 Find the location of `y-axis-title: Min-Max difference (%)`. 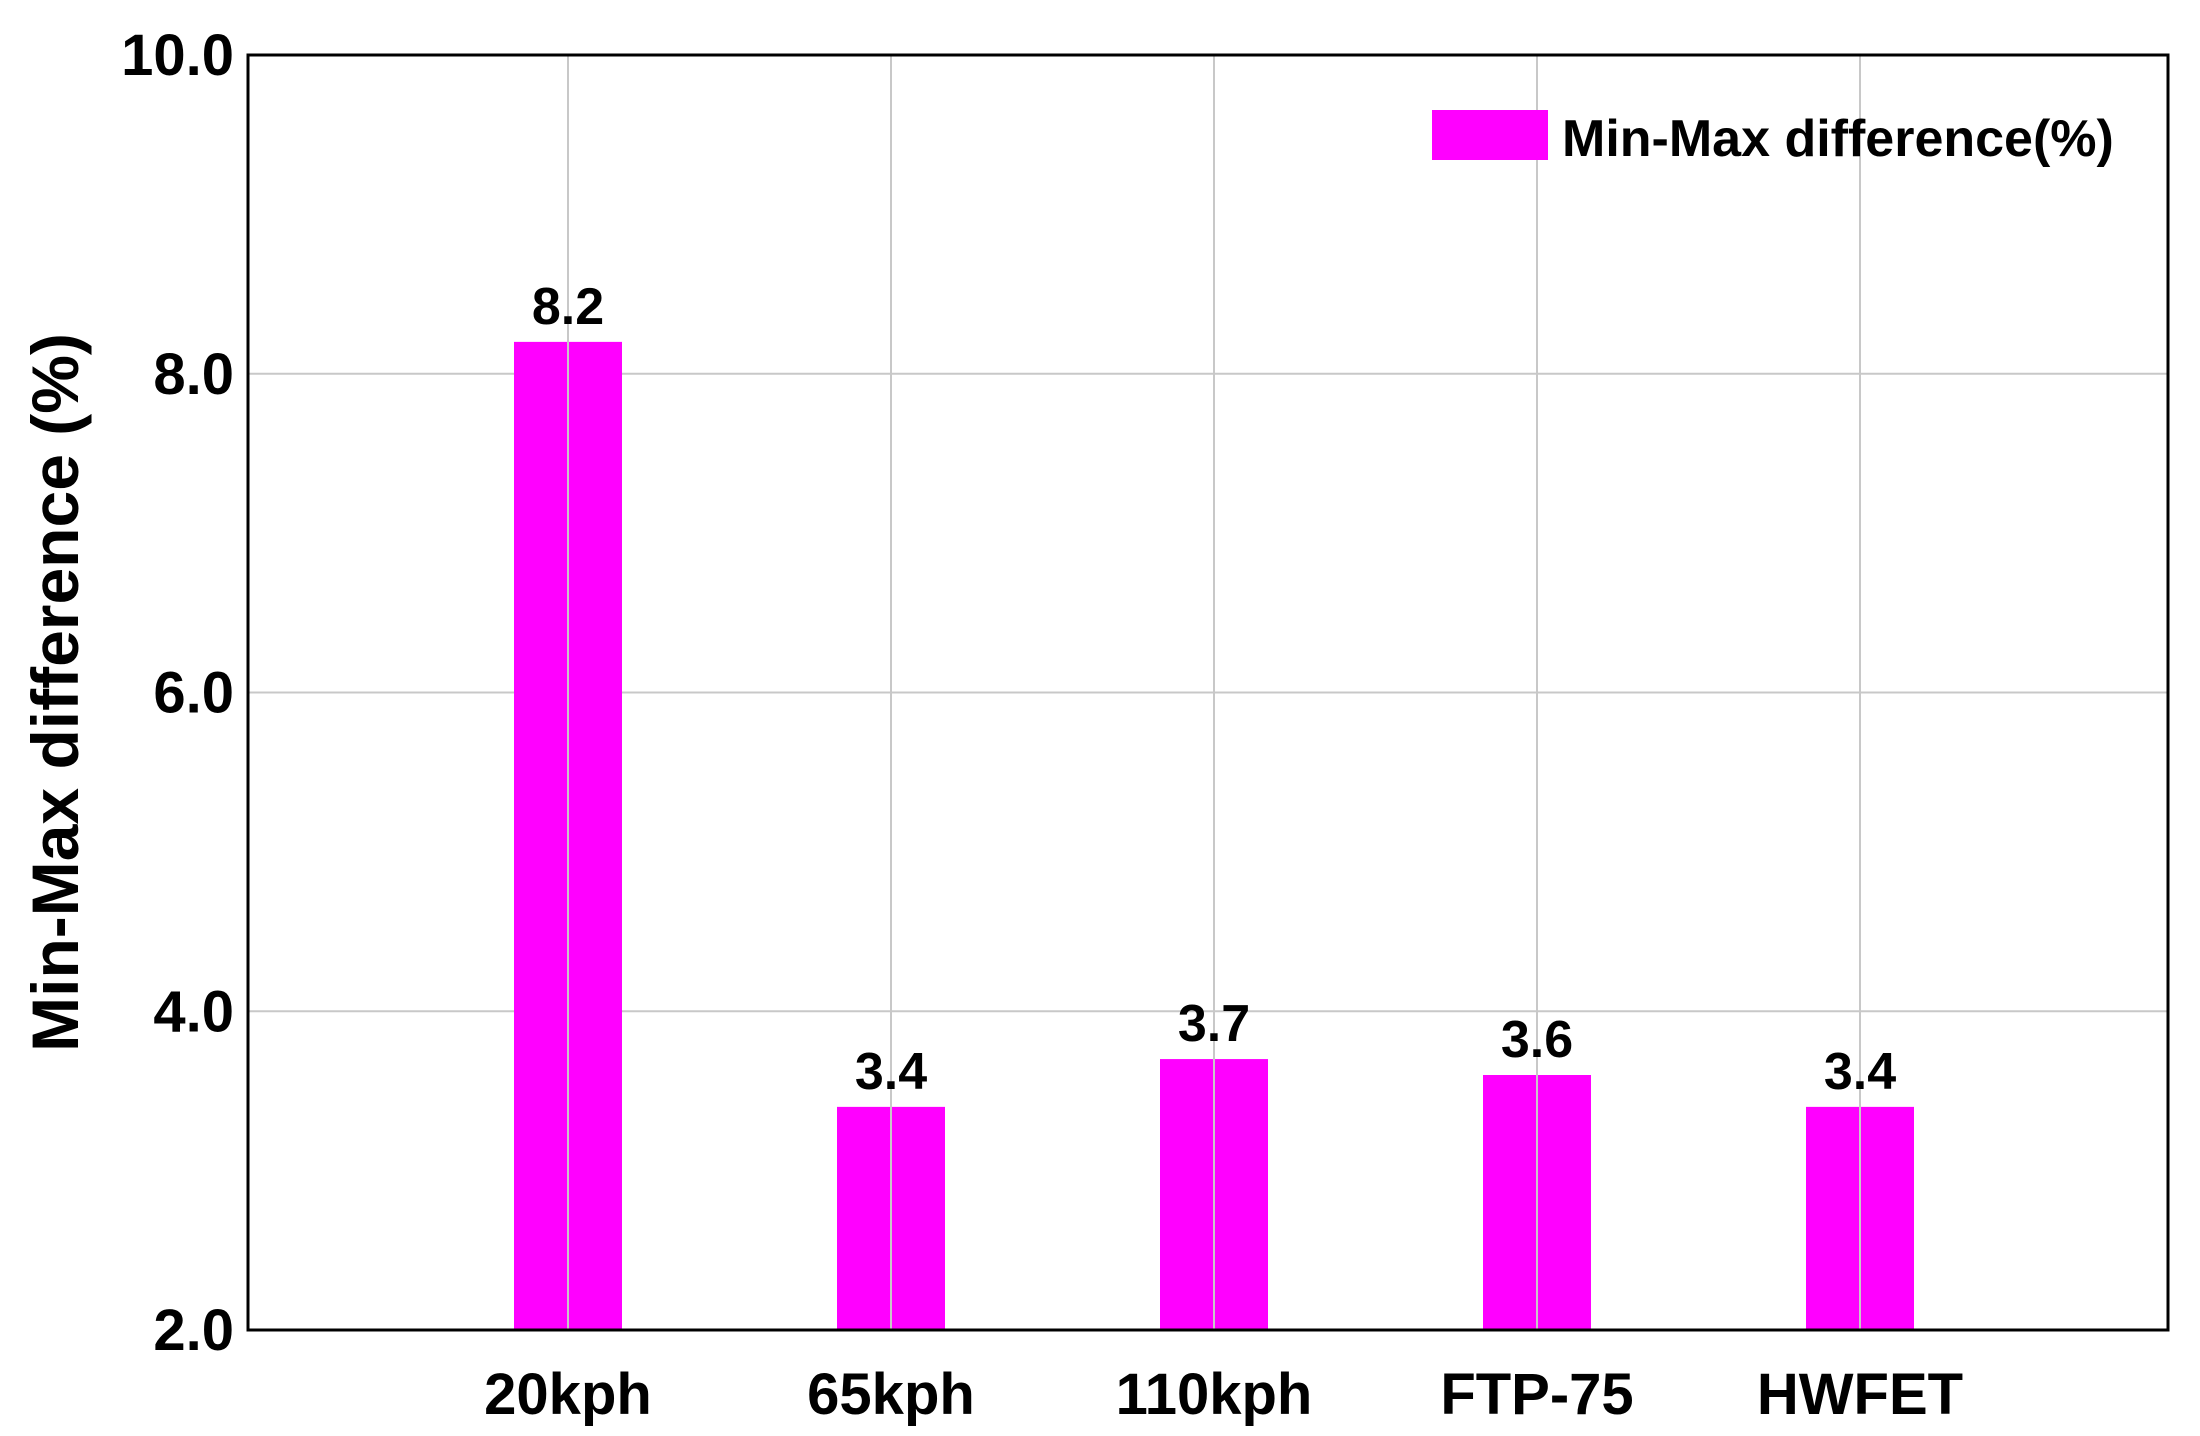

y-axis-title: Min-Max difference (%) is located at coordinates (55, 692).